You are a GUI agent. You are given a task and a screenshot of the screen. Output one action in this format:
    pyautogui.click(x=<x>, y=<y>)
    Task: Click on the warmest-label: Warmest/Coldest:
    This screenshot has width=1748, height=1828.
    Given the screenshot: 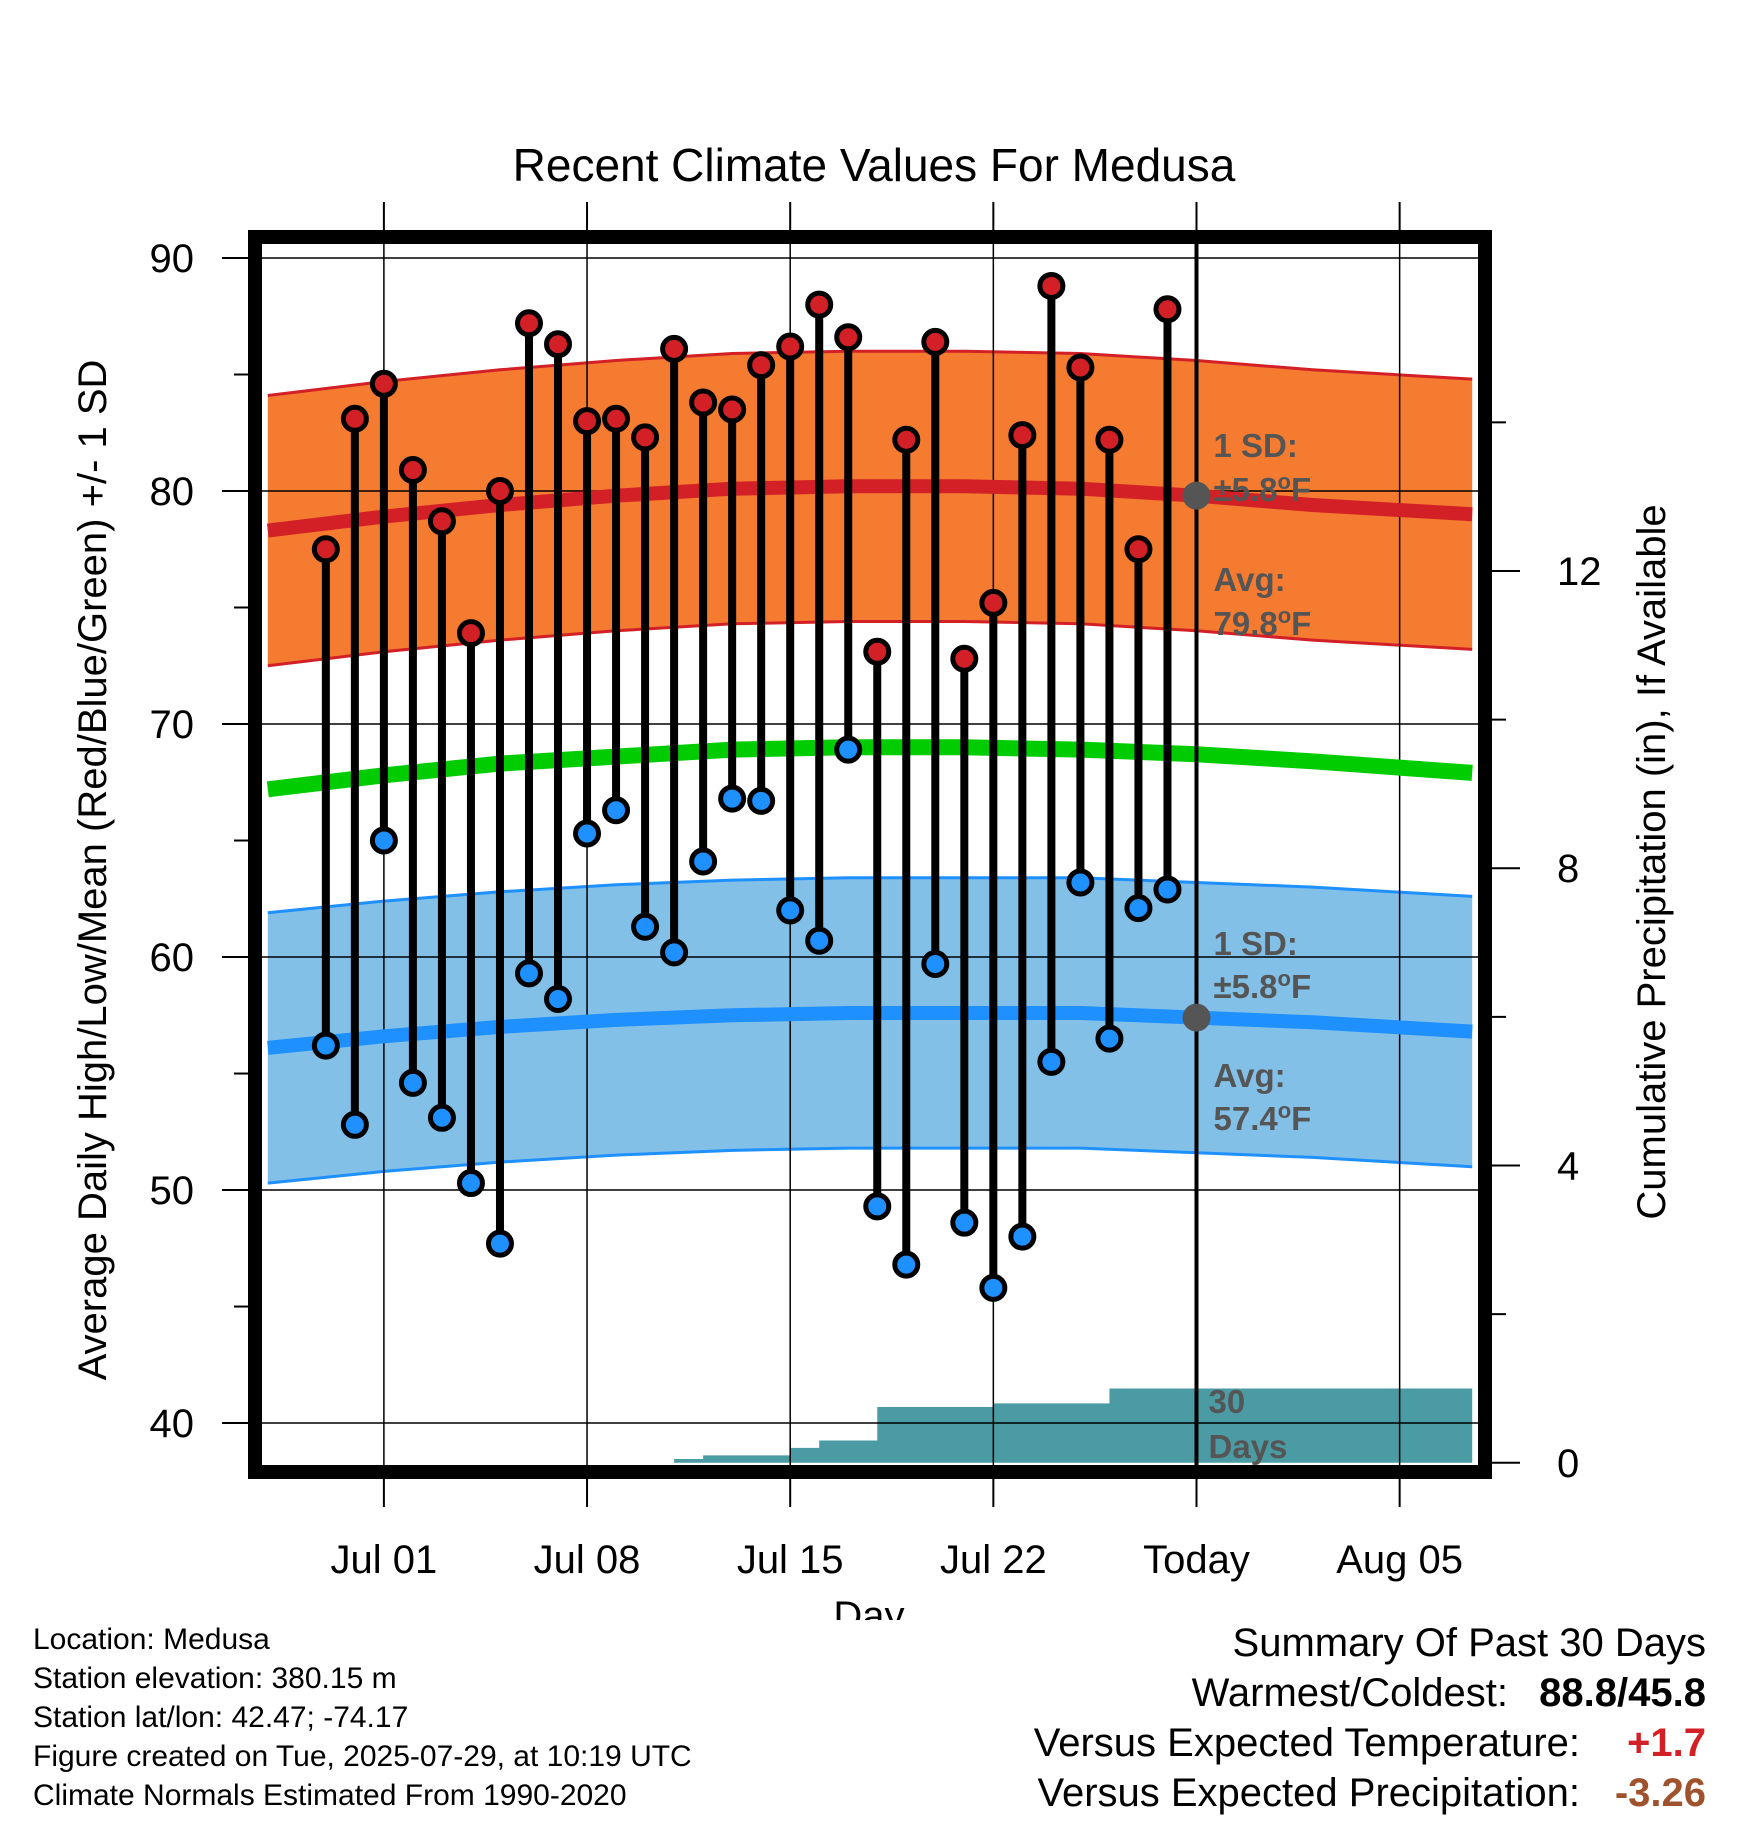 What is the action you would take?
    pyautogui.click(x=1349, y=1693)
    